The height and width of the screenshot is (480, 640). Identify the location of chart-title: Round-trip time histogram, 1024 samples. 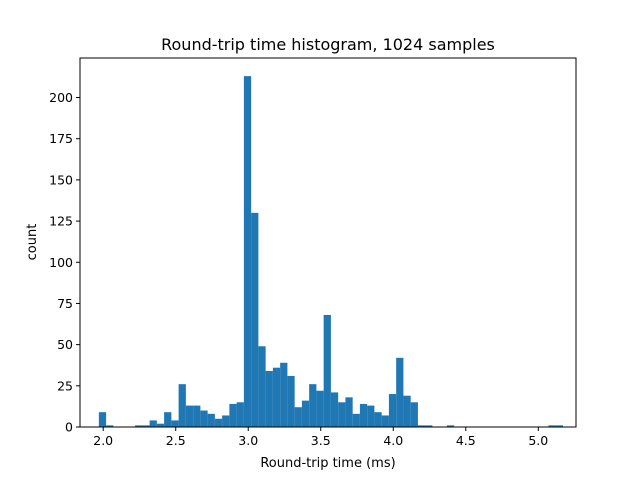
(328, 44).